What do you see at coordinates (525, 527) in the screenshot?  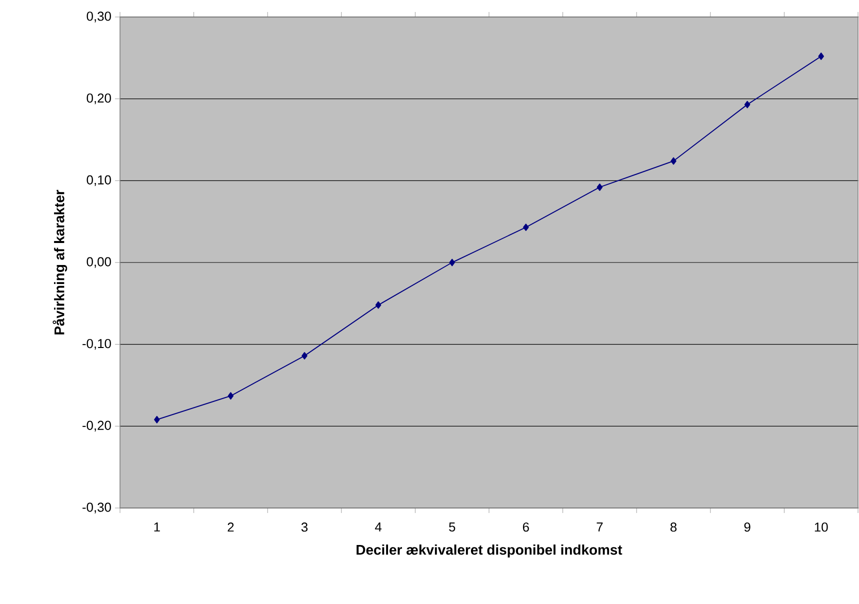 I see `x-tick-label: 6` at bounding box center [525, 527].